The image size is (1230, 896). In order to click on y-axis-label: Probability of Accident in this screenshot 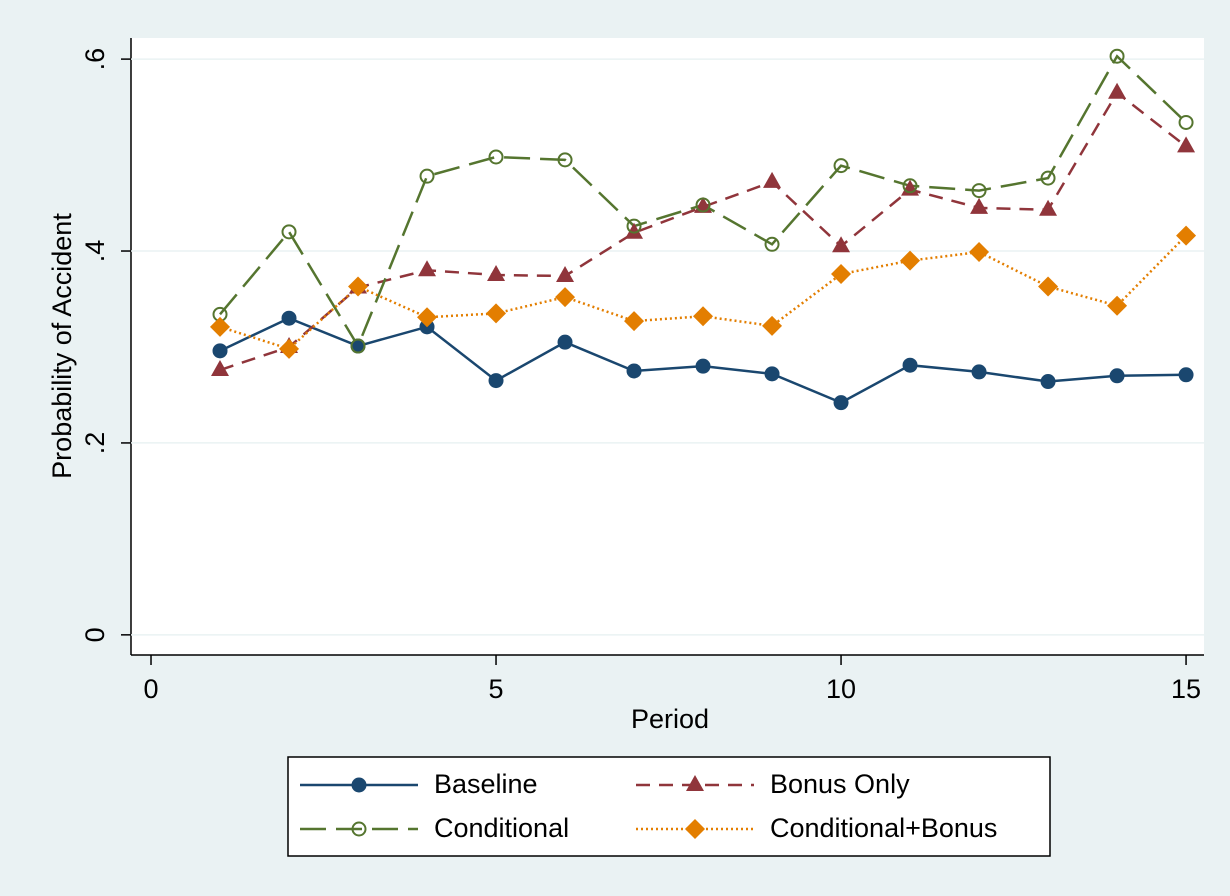, I will do `click(62, 346)`.